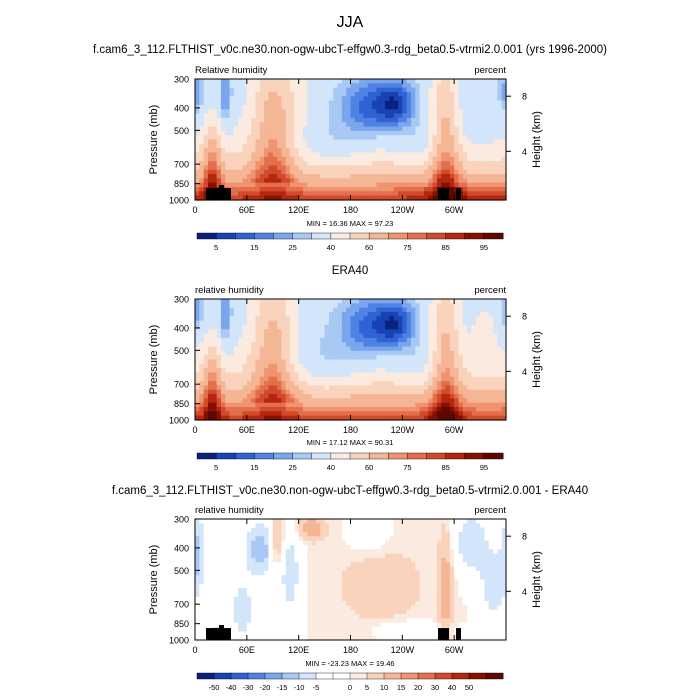 The width and height of the screenshot is (700, 700). I want to click on colorbar-segment, so click(398, 236).